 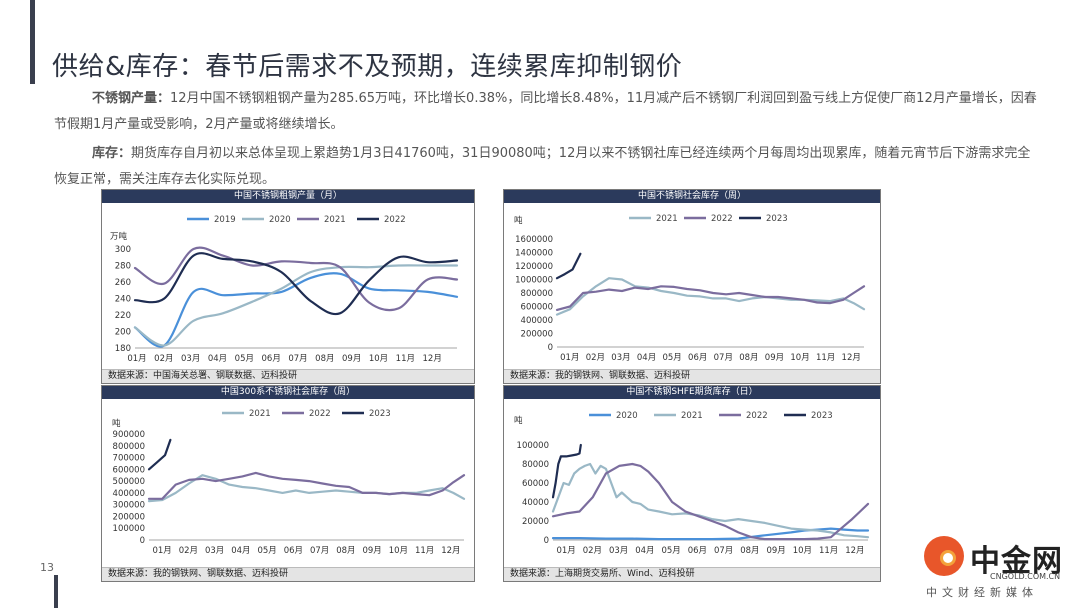 I want to click on logo-url: CNGOLD.COM.CN, so click(x=1025, y=576).